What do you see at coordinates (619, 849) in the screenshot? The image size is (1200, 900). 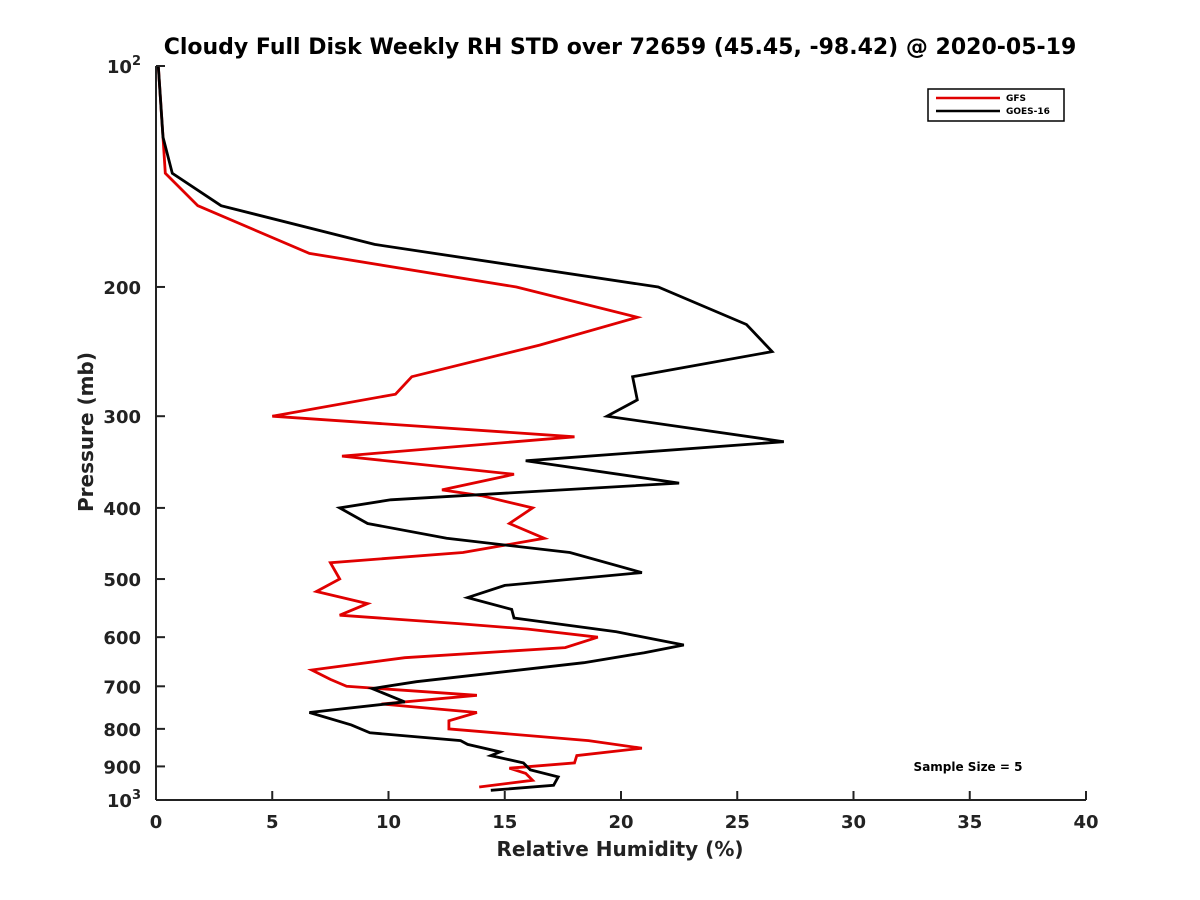 I see `x-axis-label: Relative Humidity (%)` at bounding box center [619, 849].